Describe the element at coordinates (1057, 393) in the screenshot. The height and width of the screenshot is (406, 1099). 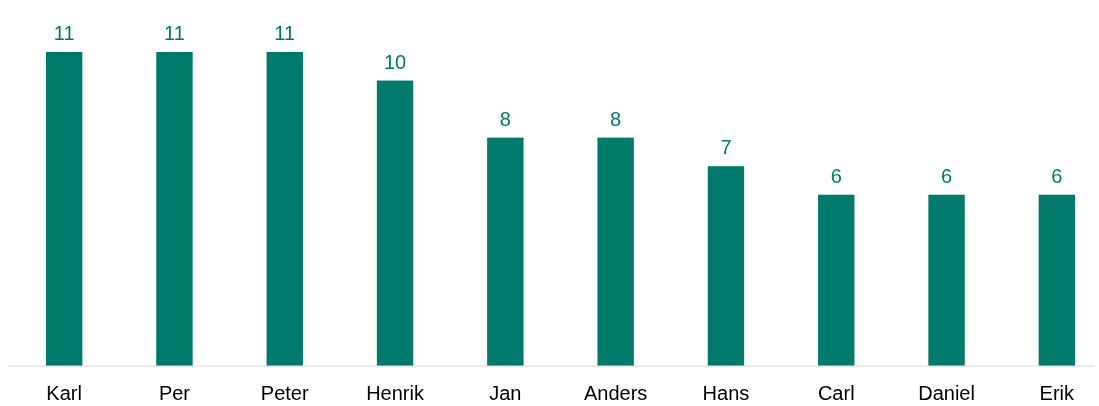
I see `x-tick-label: Erik` at that location.